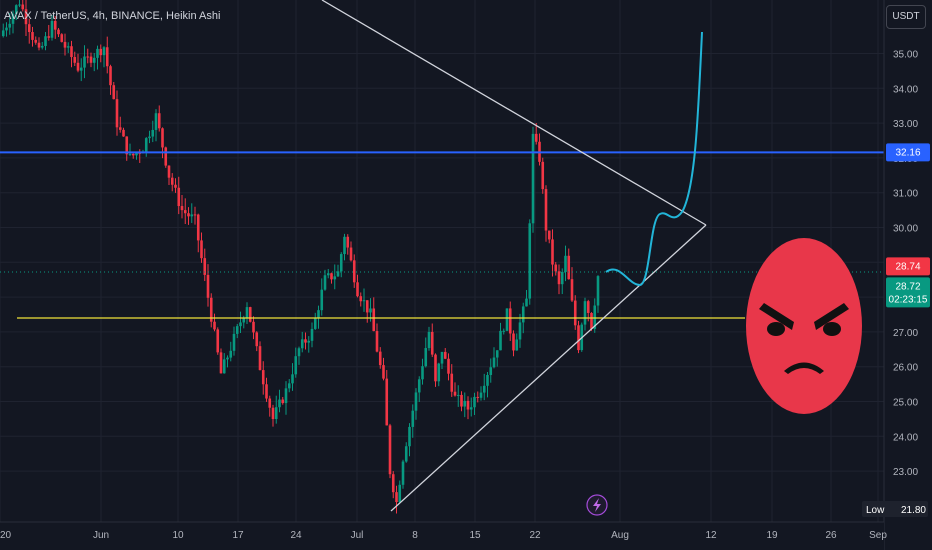 This screenshot has height=550, width=932. What do you see at coordinates (905, 472) in the screenshot?
I see `y-tick-label: 23.00` at bounding box center [905, 472].